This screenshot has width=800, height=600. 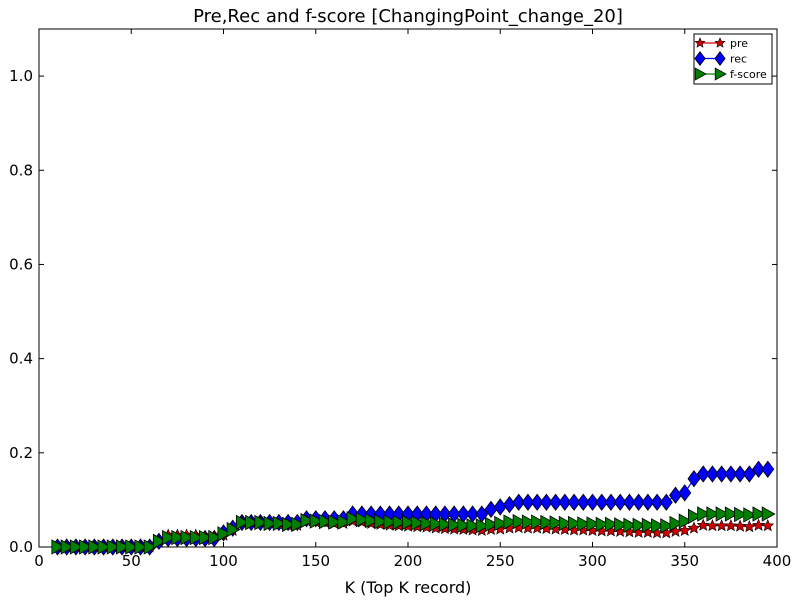 I want to click on x-axis-label: K (Top K record), so click(x=408, y=587).